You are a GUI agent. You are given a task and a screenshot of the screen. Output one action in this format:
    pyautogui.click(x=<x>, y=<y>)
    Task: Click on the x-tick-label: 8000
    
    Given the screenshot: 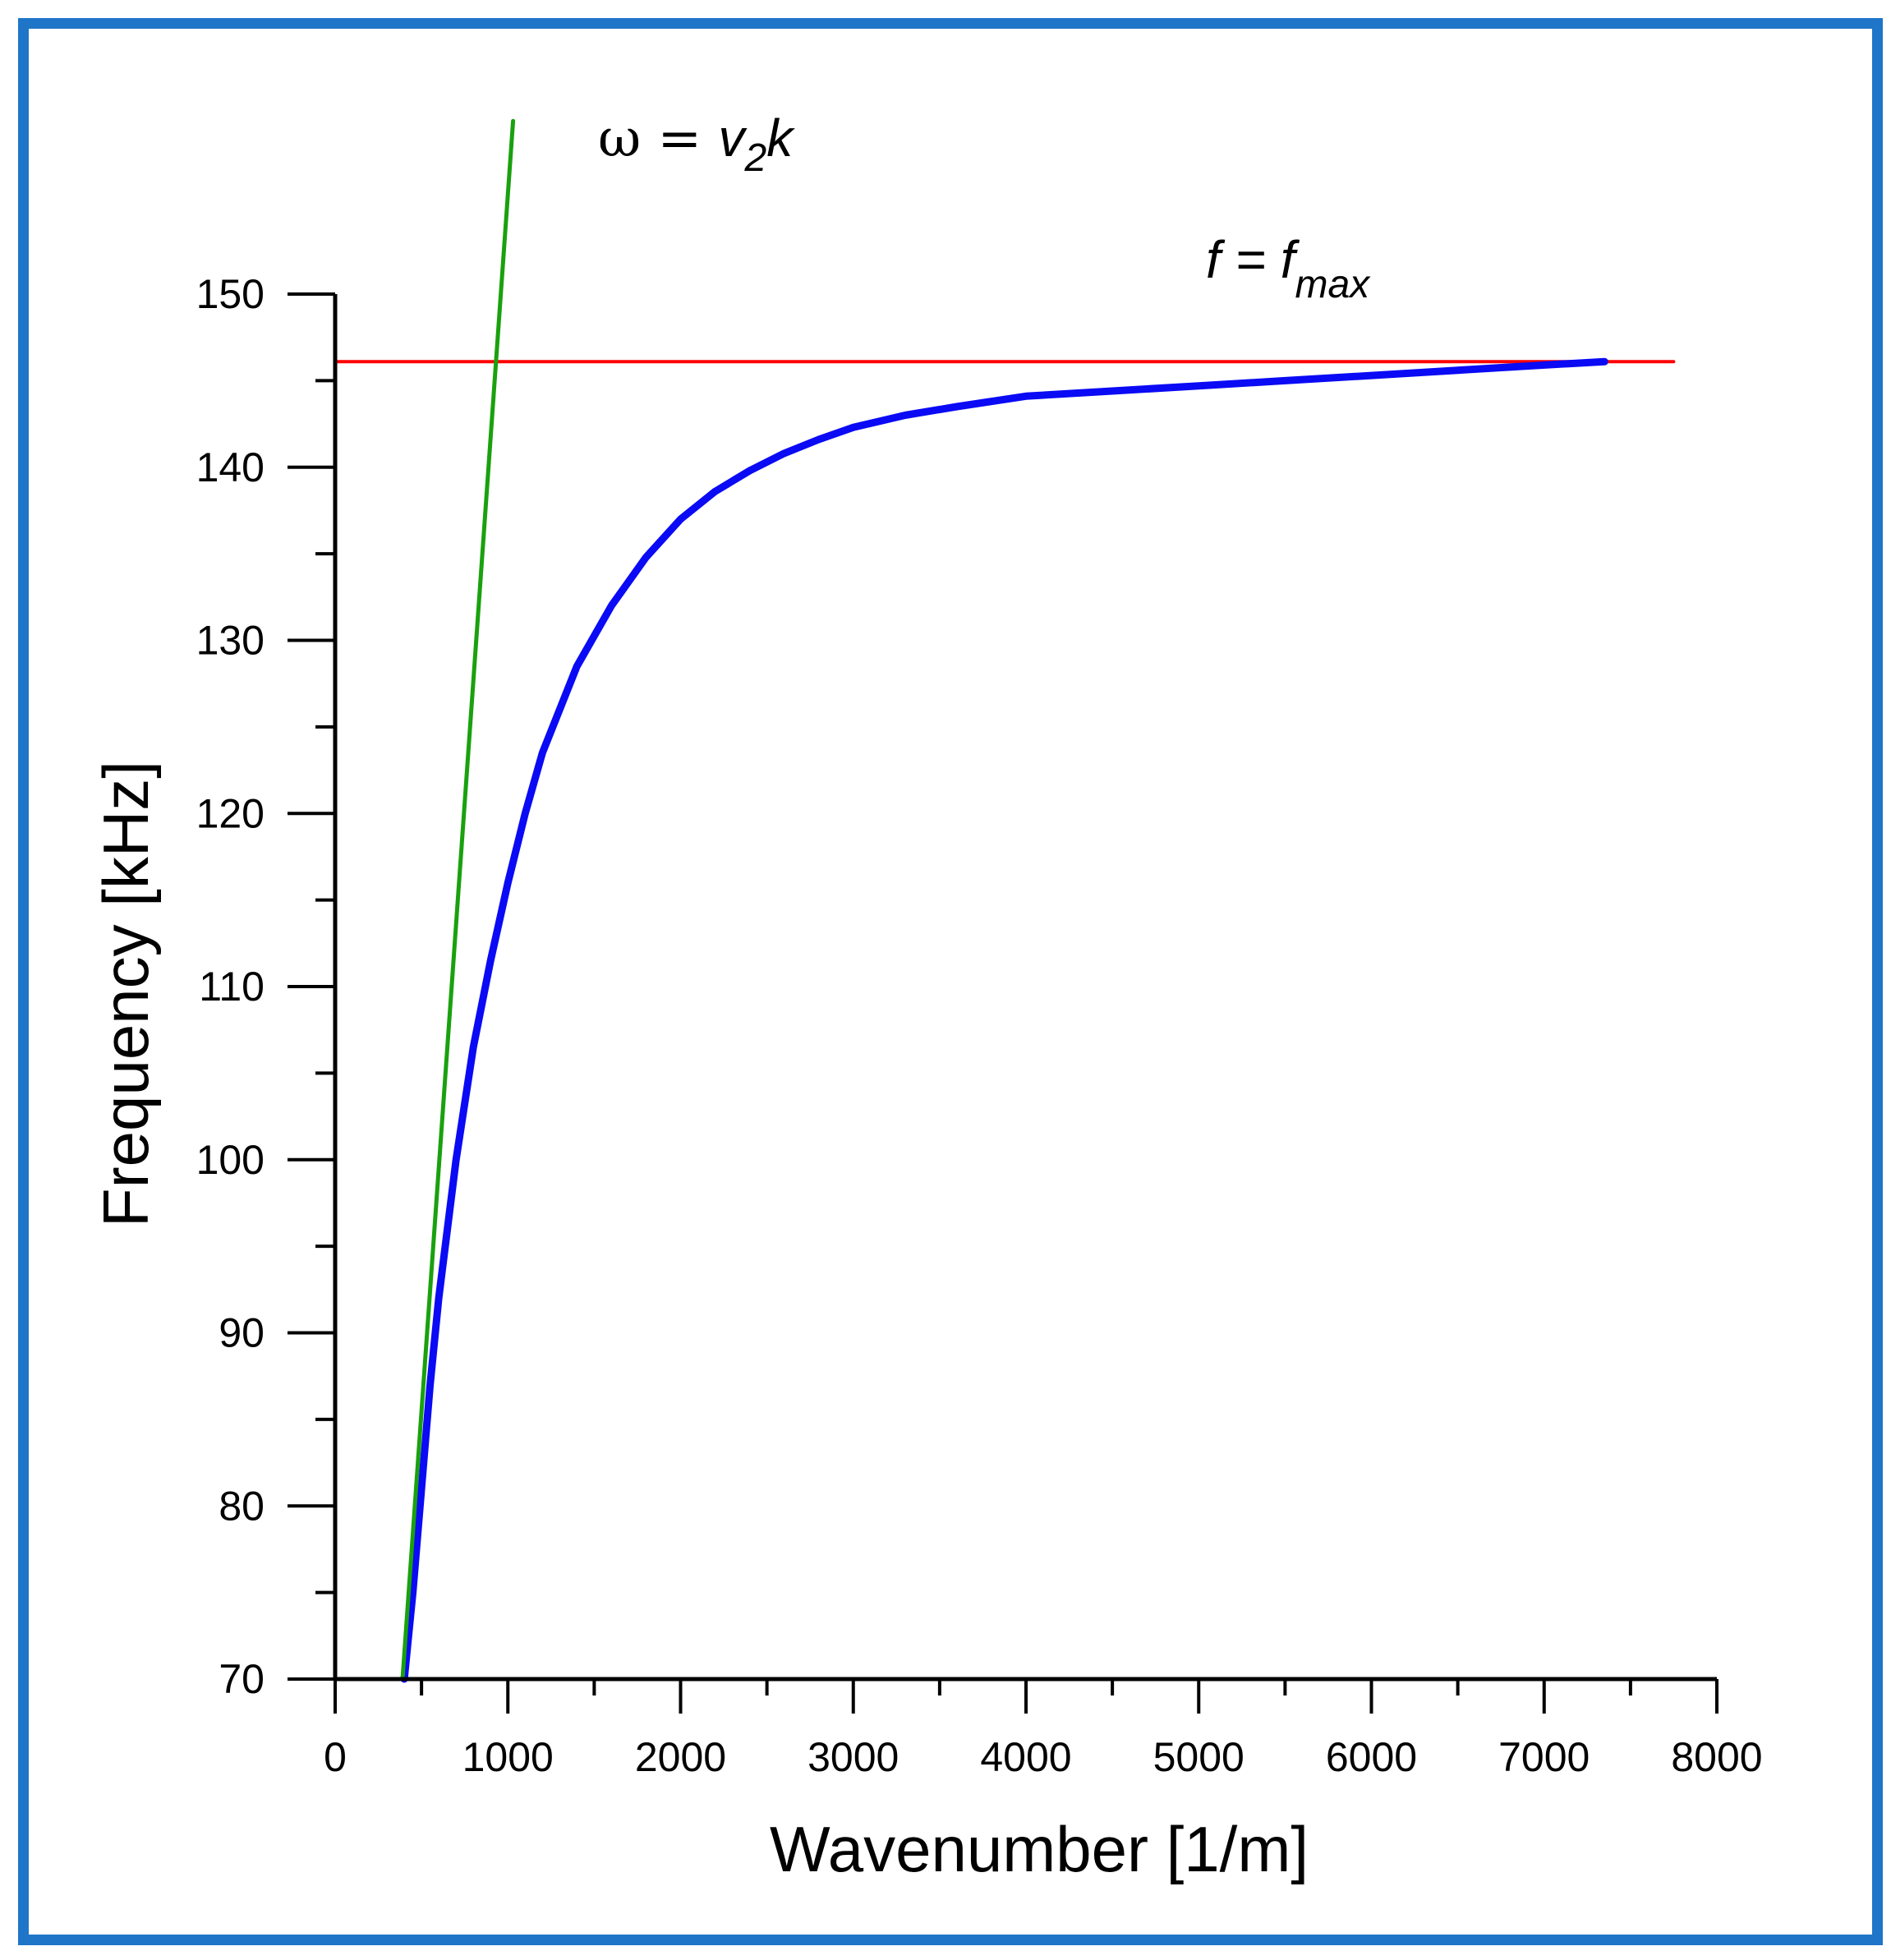 What is the action you would take?
    pyautogui.click(x=1716, y=1757)
    